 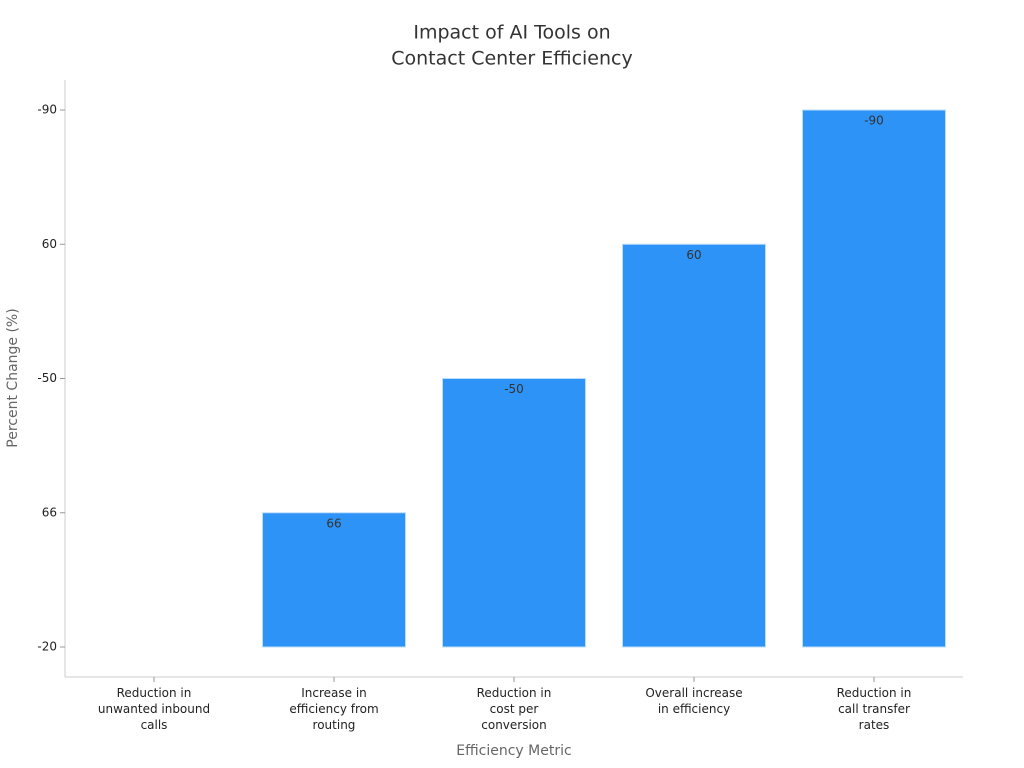 I want to click on chart-title: Impact of AI Tools on, so click(x=511, y=33).